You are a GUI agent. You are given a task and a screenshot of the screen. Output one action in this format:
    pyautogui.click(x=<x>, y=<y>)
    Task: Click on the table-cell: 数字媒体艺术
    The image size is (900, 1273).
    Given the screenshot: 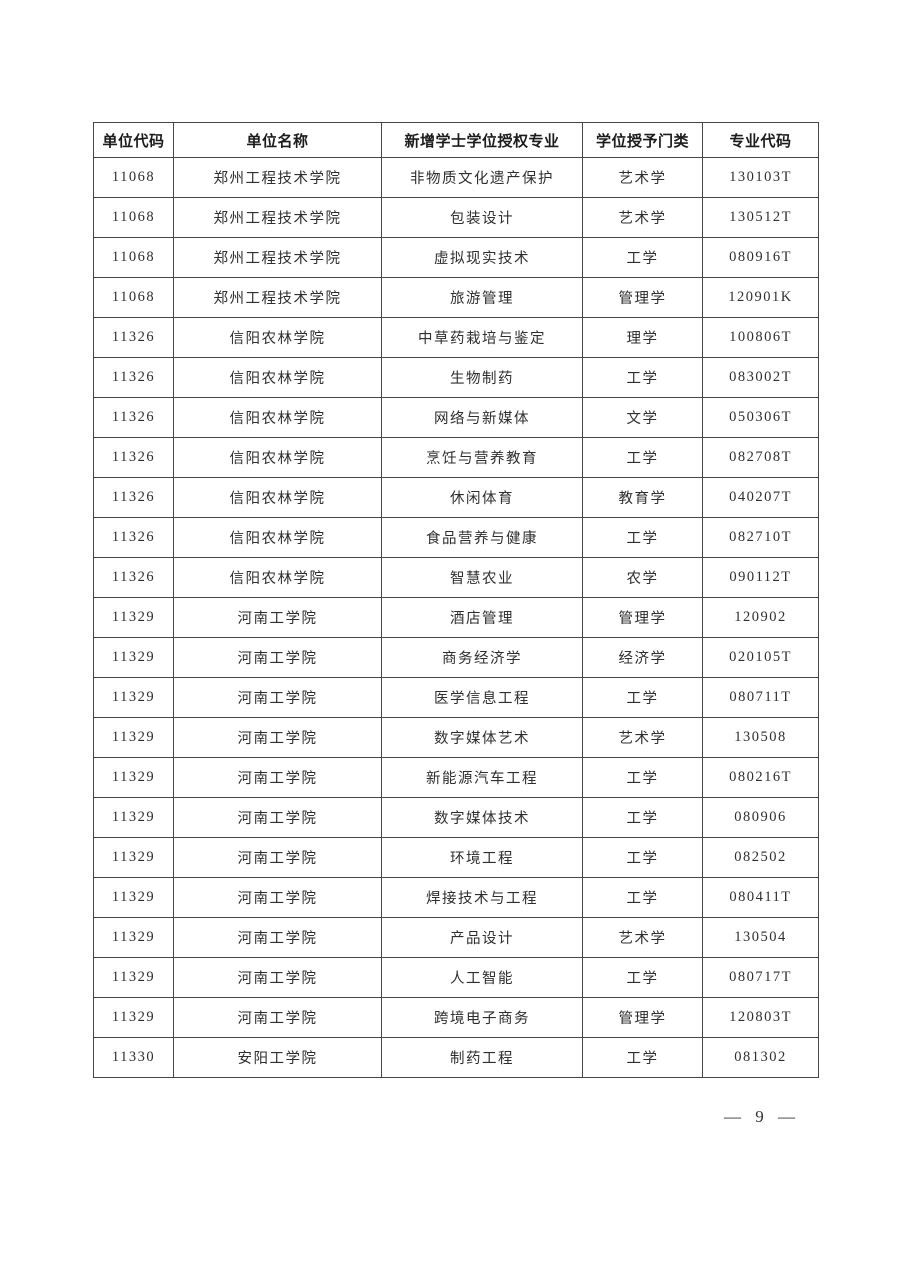 What is the action you would take?
    pyautogui.click(x=482, y=737)
    